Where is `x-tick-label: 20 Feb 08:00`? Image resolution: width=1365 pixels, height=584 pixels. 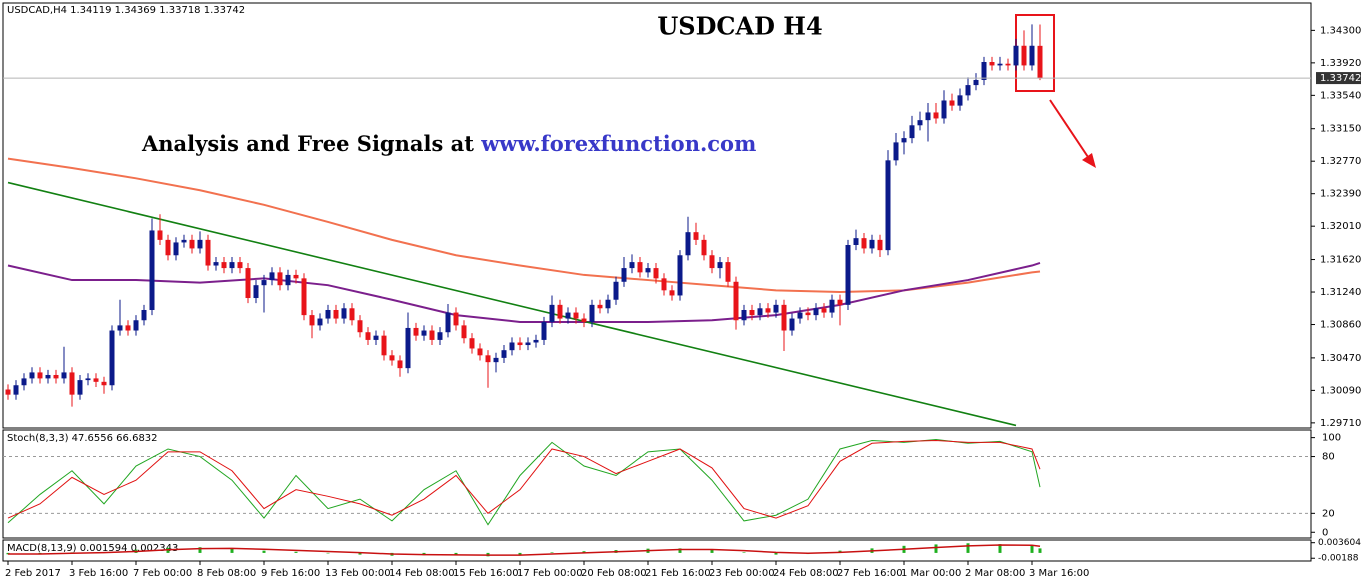
x-tick-label: 20 Feb 08:00 is located at coordinates (614, 573).